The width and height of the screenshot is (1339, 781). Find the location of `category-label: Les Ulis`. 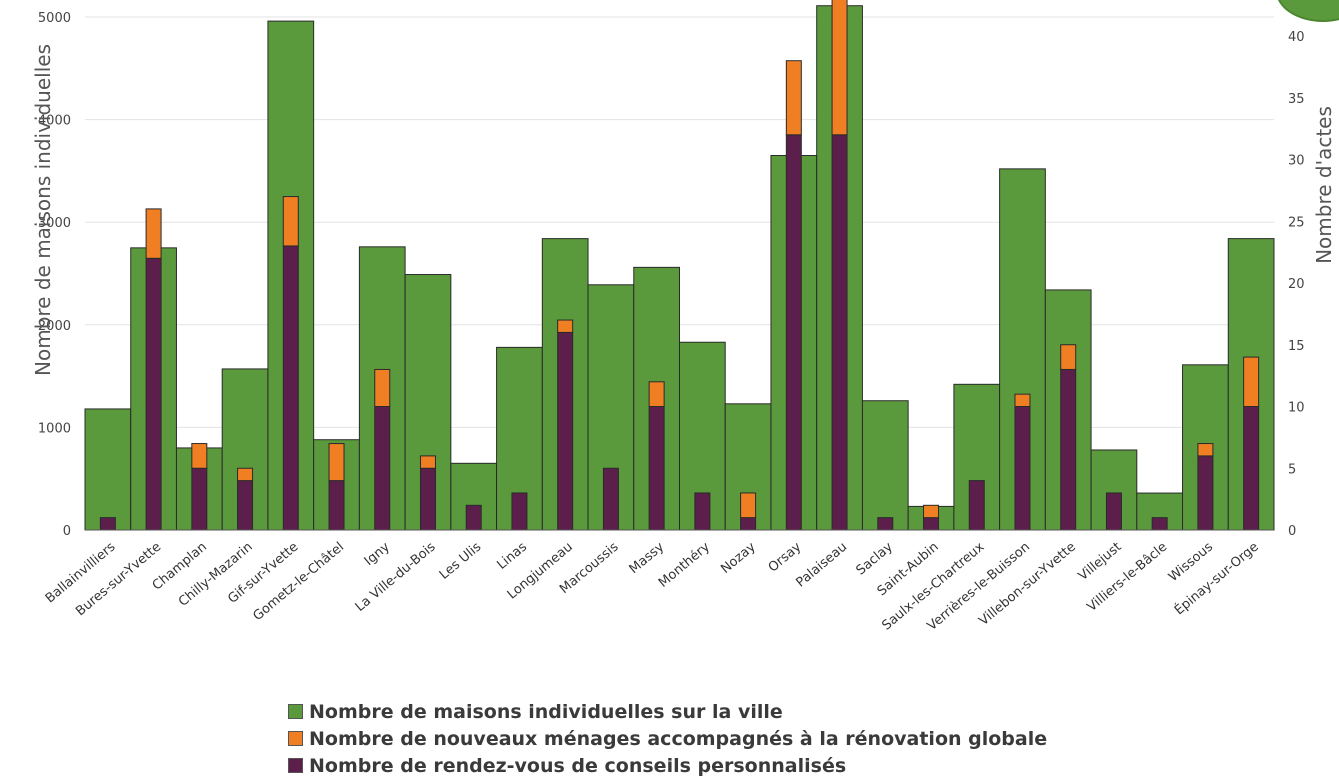

category-label: Les Ulis is located at coordinates (461, 560).